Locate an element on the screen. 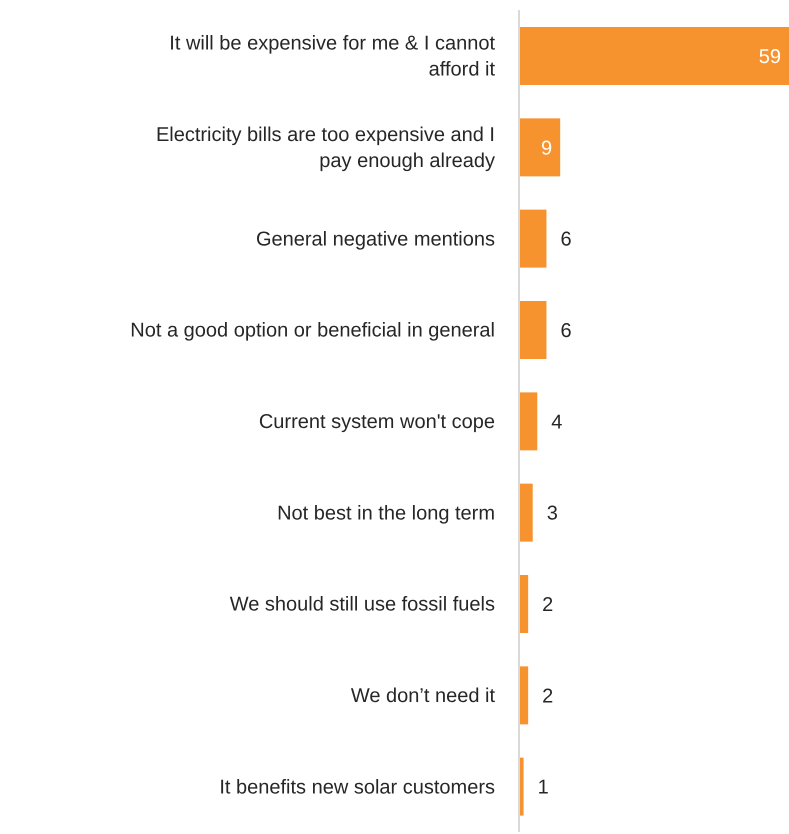 The width and height of the screenshot is (789, 834). y-tick-label: Electricity bills are too expensive and I pay enough already is located at coordinates (325, 148).